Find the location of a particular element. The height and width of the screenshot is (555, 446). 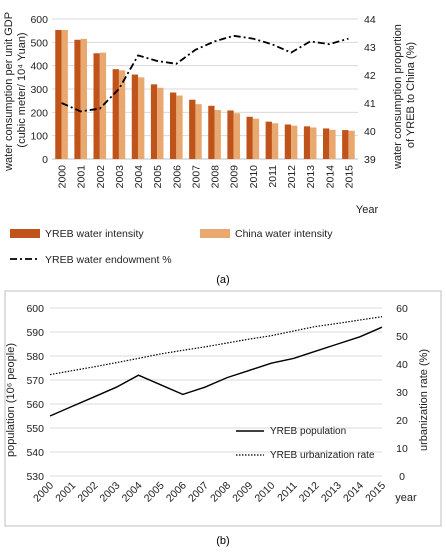

panel-label-a: (a) is located at coordinates (222, 280).